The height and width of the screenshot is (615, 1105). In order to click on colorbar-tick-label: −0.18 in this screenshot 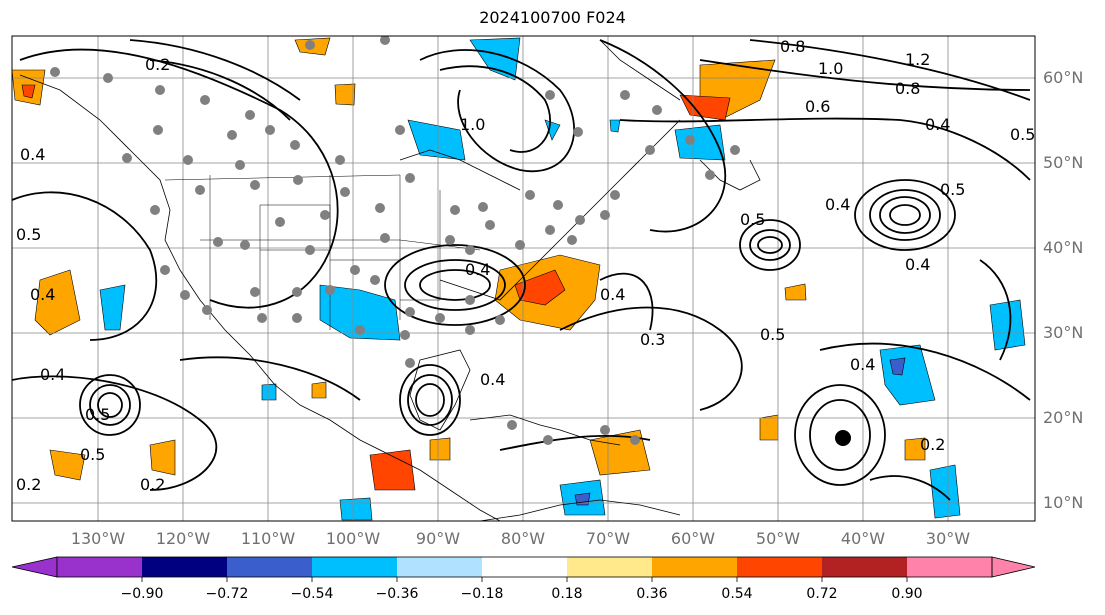, I will do `click(482, 594)`.